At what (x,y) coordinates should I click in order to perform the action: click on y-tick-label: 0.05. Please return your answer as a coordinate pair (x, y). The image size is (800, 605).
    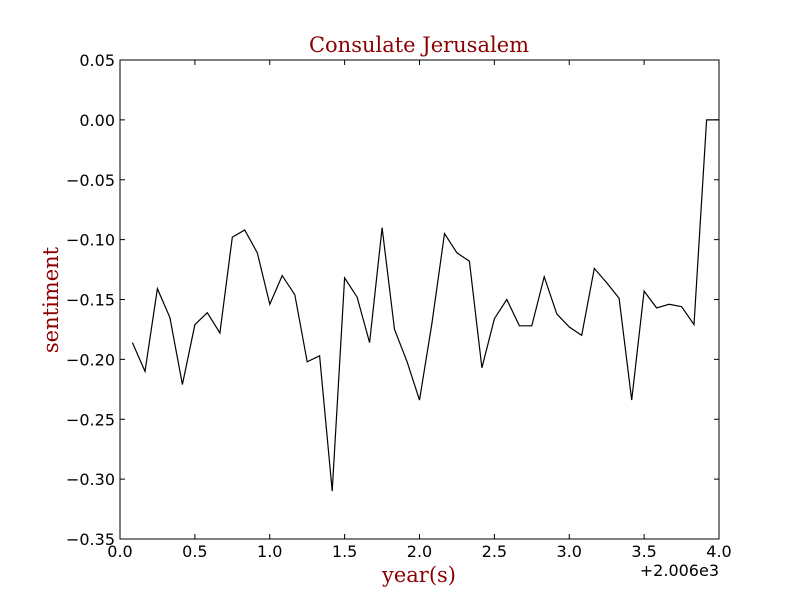
    Looking at the image, I should click on (97, 60).